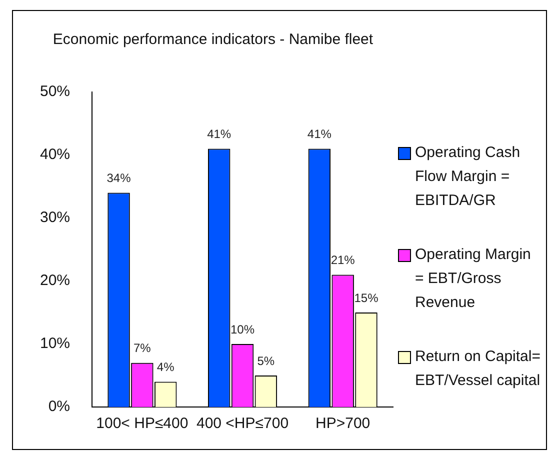 The height and width of the screenshot is (461, 557). What do you see at coordinates (55, 281) in the screenshot?
I see `y-tick-label: 20%` at bounding box center [55, 281].